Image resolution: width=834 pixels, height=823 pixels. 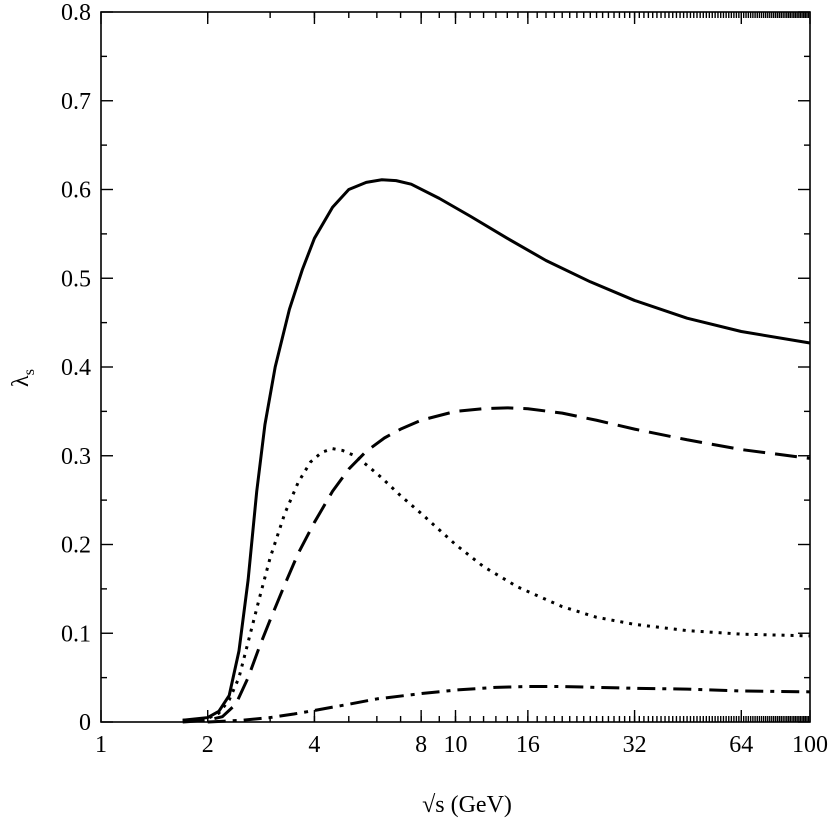 What do you see at coordinates (101, 745) in the screenshot?
I see `x-tick-label: 1` at bounding box center [101, 745].